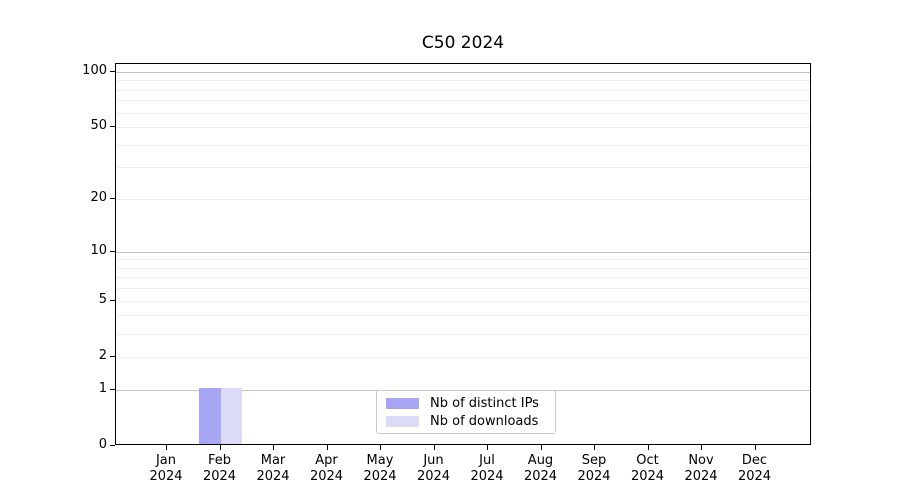  Describe the element at coordinates (98, 198) in the screenshot. I see `y-tick-label: 20` at that location.